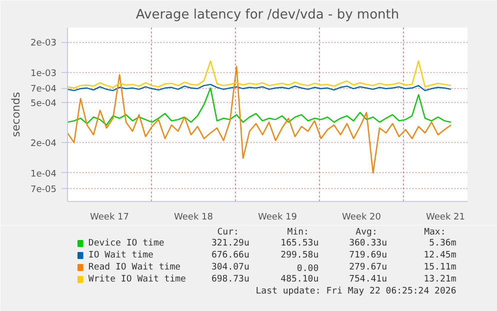 The height and width of the screenshot is (311, 497). What do you see at coordinates (440, 267) in the screenshot?
I see `text: 15.11m` at bounding box center [440, 267].